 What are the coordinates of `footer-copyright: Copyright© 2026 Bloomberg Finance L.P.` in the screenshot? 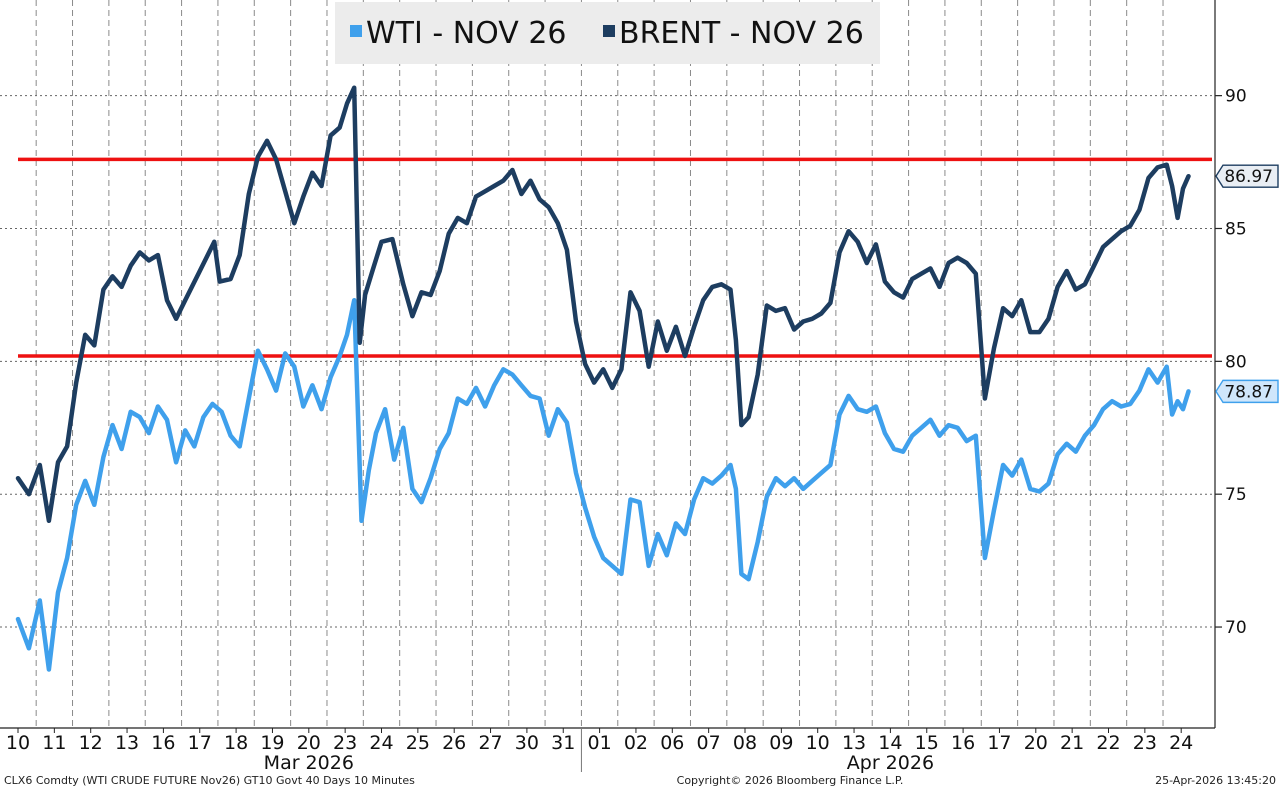 It's located at (790, 780).